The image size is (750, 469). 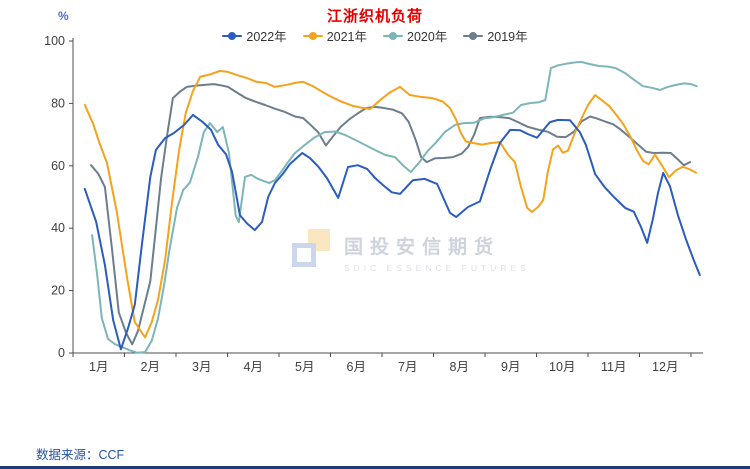 What do you see at coordinates (375, 467) in the screenshot?
I see `bottom-divider` at bounding box center [375, 467].